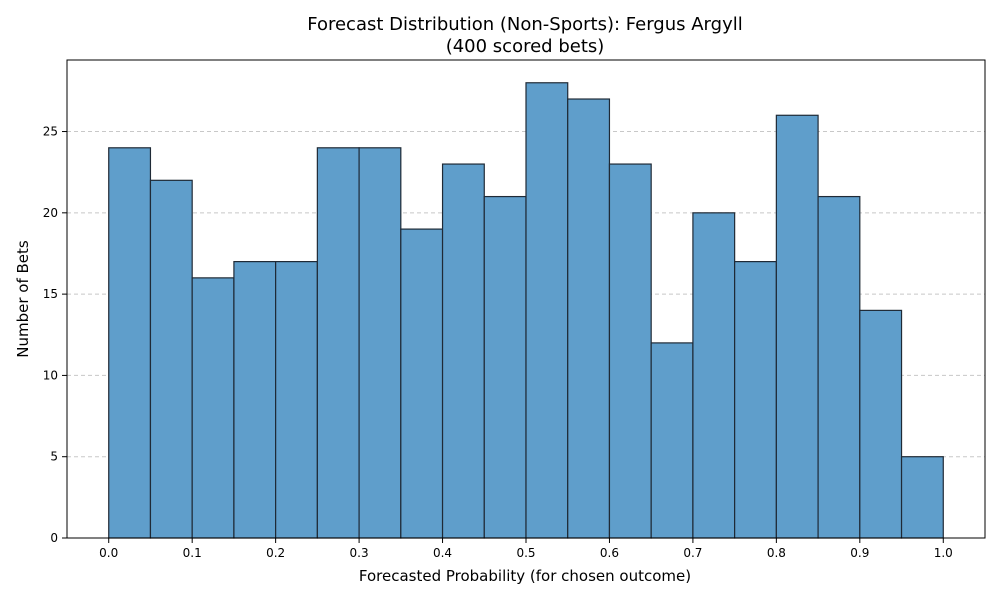 Image resolution: width=1000 pixels, height=600 pixels. Describe the element at coordinates (609, 553) in the screenshot. I see `x-tick-label: 0.6` at that location.